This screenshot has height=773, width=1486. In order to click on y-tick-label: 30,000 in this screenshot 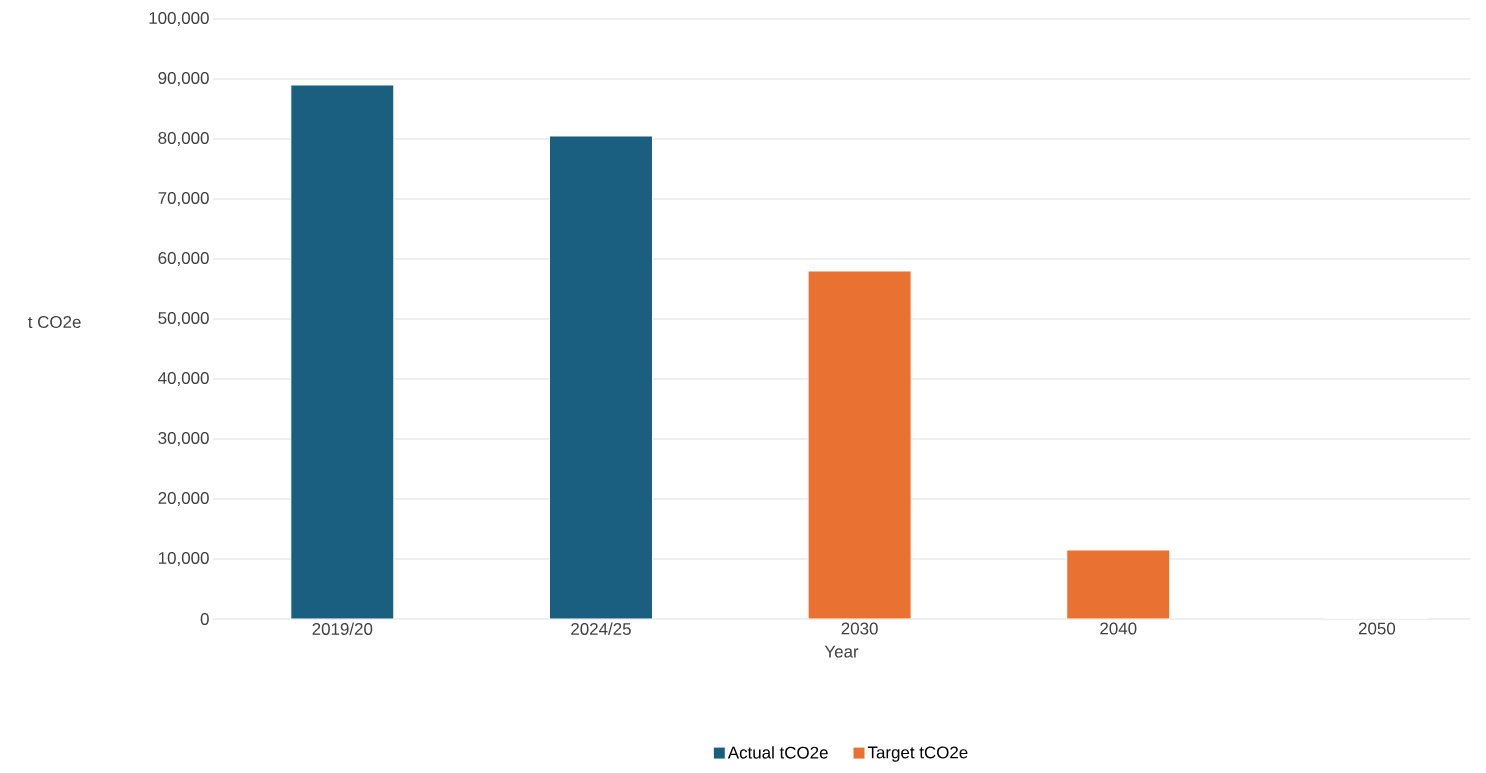, I will do `click(183, 439)`.